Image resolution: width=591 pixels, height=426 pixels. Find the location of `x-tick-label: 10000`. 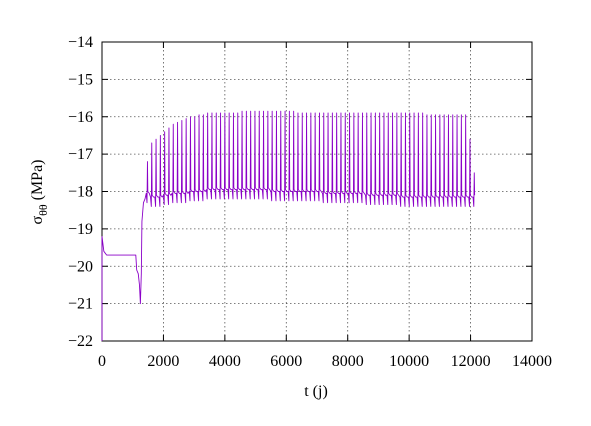

x-tick-label: 10000 is located at coordinates (409, 361).